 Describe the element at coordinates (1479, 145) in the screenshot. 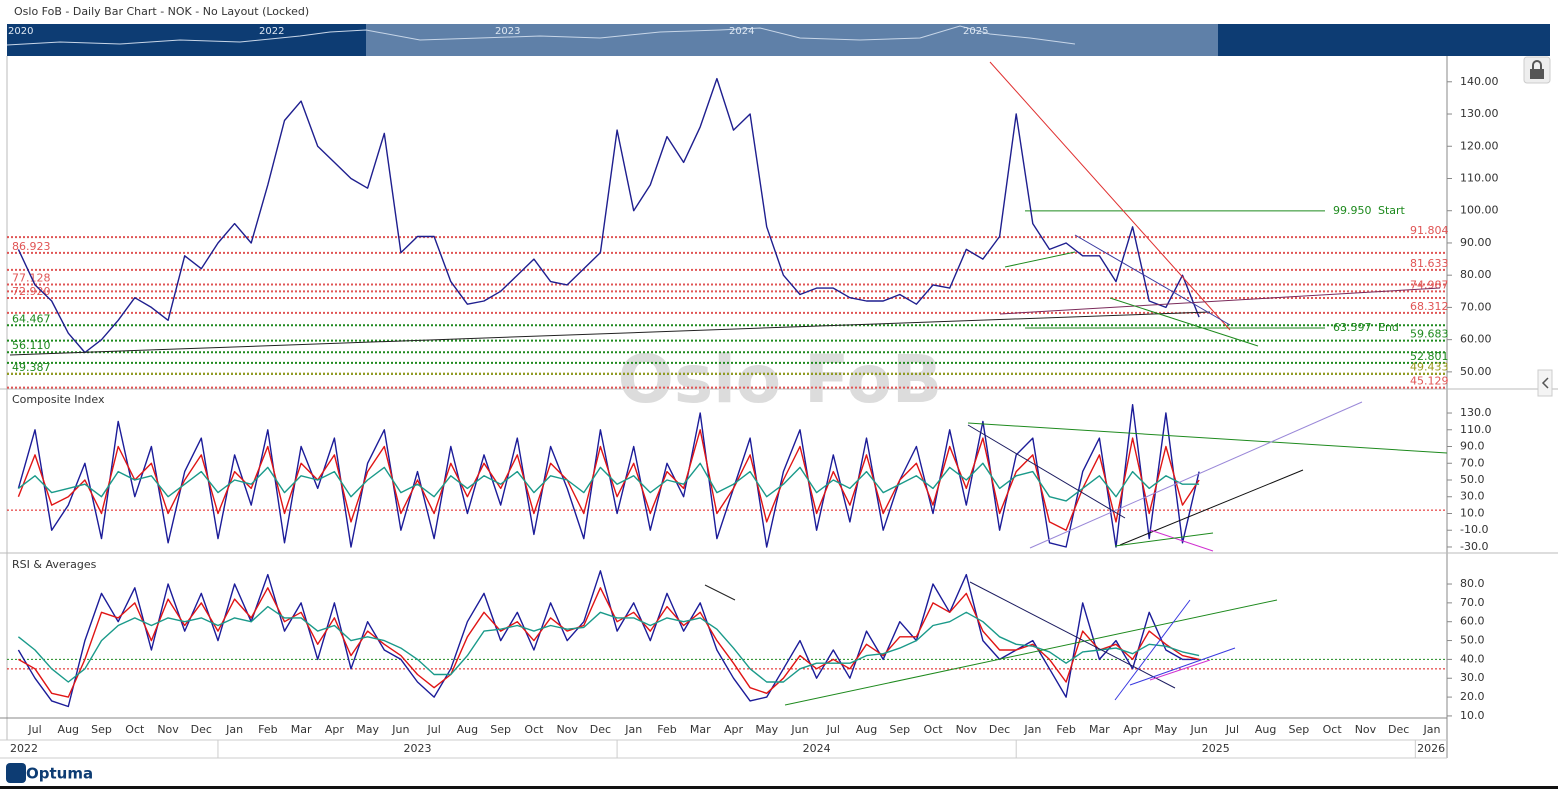

I see `y-tick-label: 120.00` at that location.